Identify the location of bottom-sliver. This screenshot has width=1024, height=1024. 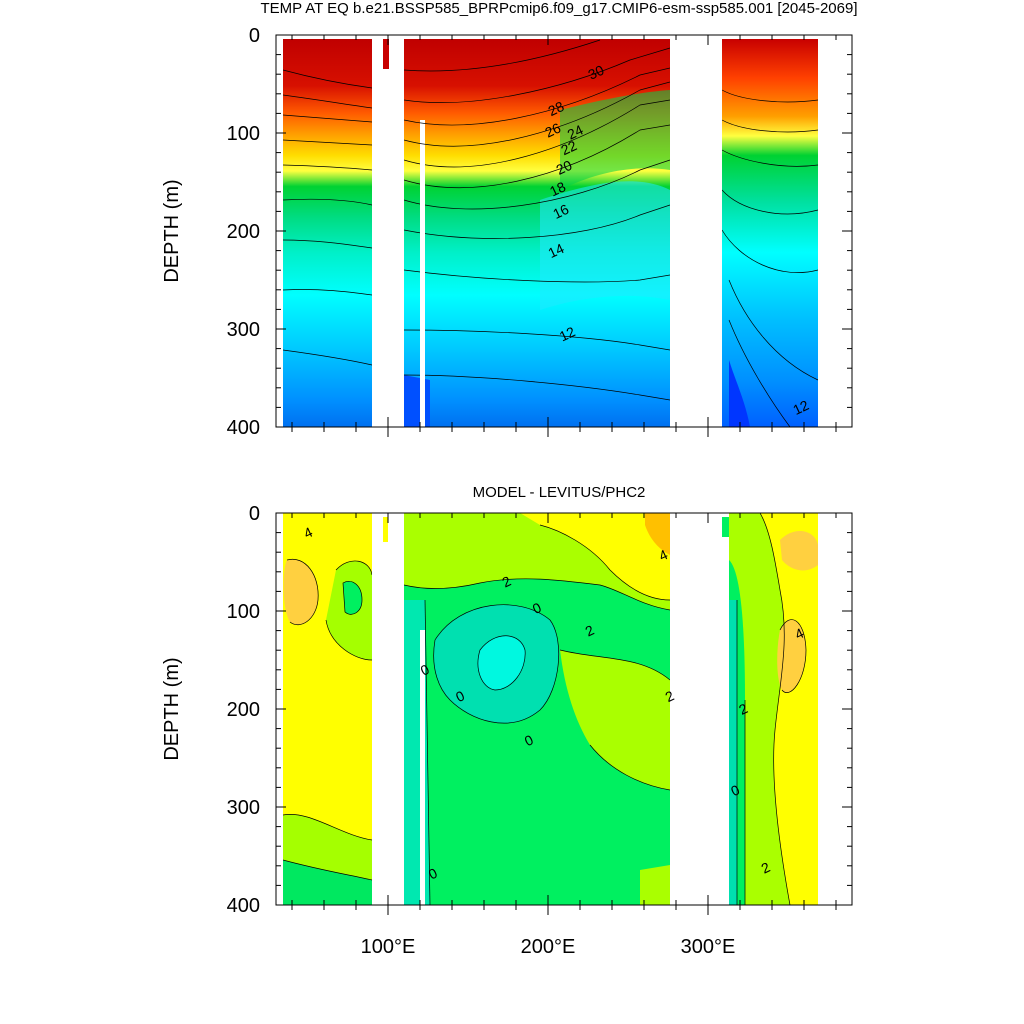
(385, 529).